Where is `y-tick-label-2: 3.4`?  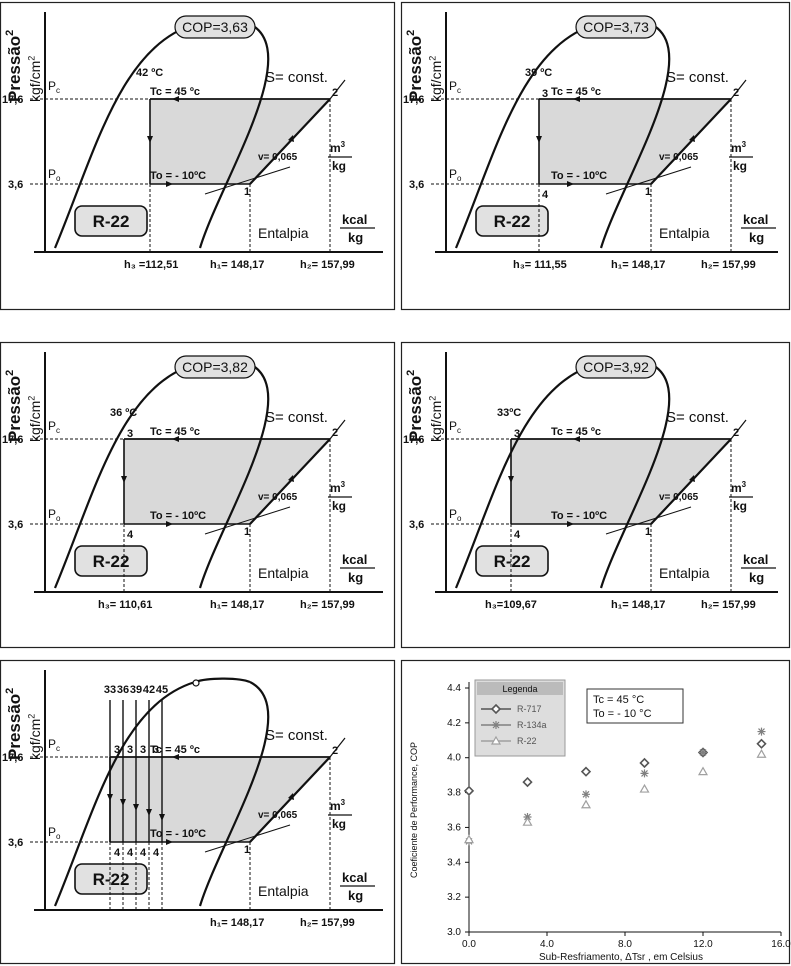
y-tick-label-2: 3.4 is located at coordinates (454, 862).